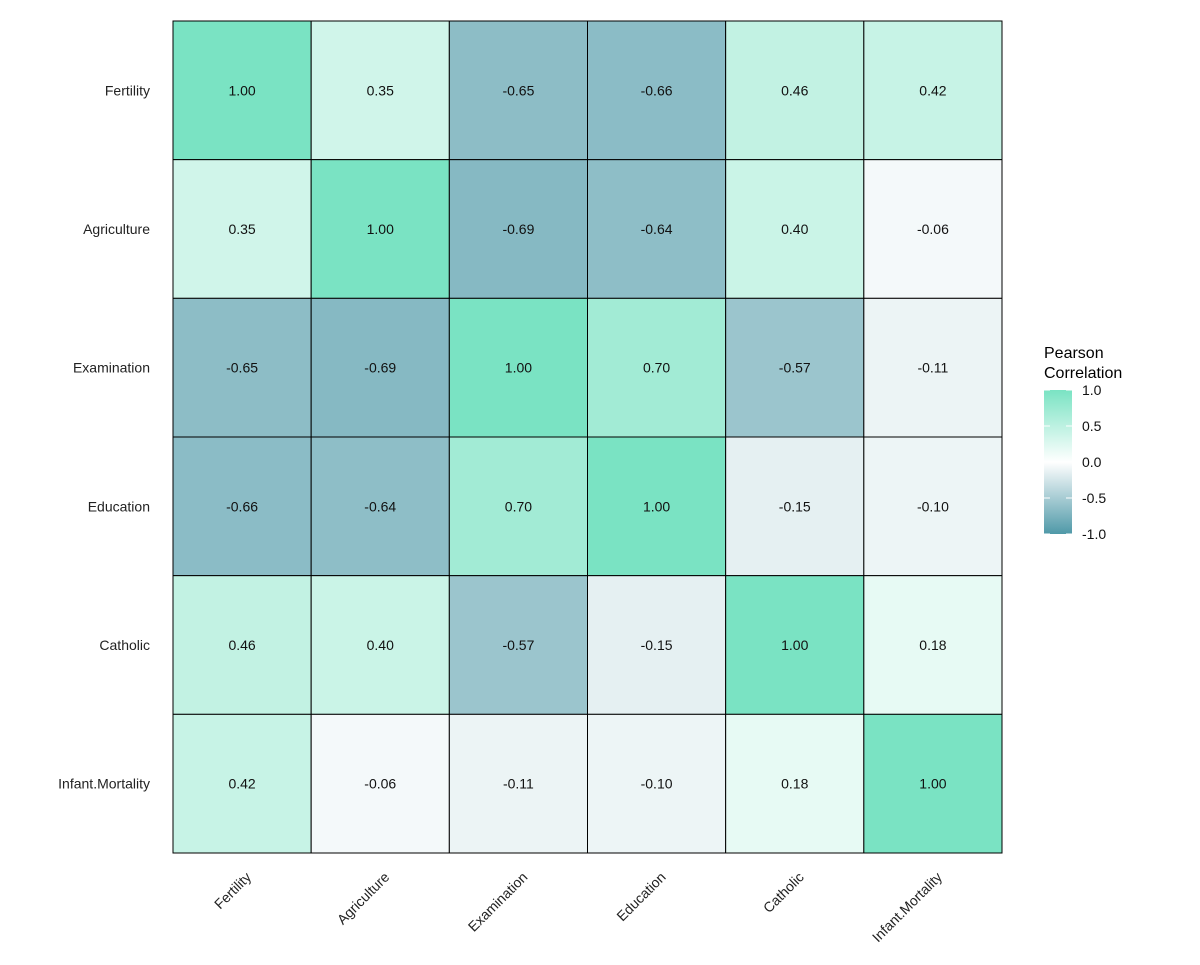 This screenshot has width=1200, height=965. What do you see at coordinates (1094, 498) in the screenshot?
I see `legend-tick-label: -0.5` at bounding box center [1094, 498].